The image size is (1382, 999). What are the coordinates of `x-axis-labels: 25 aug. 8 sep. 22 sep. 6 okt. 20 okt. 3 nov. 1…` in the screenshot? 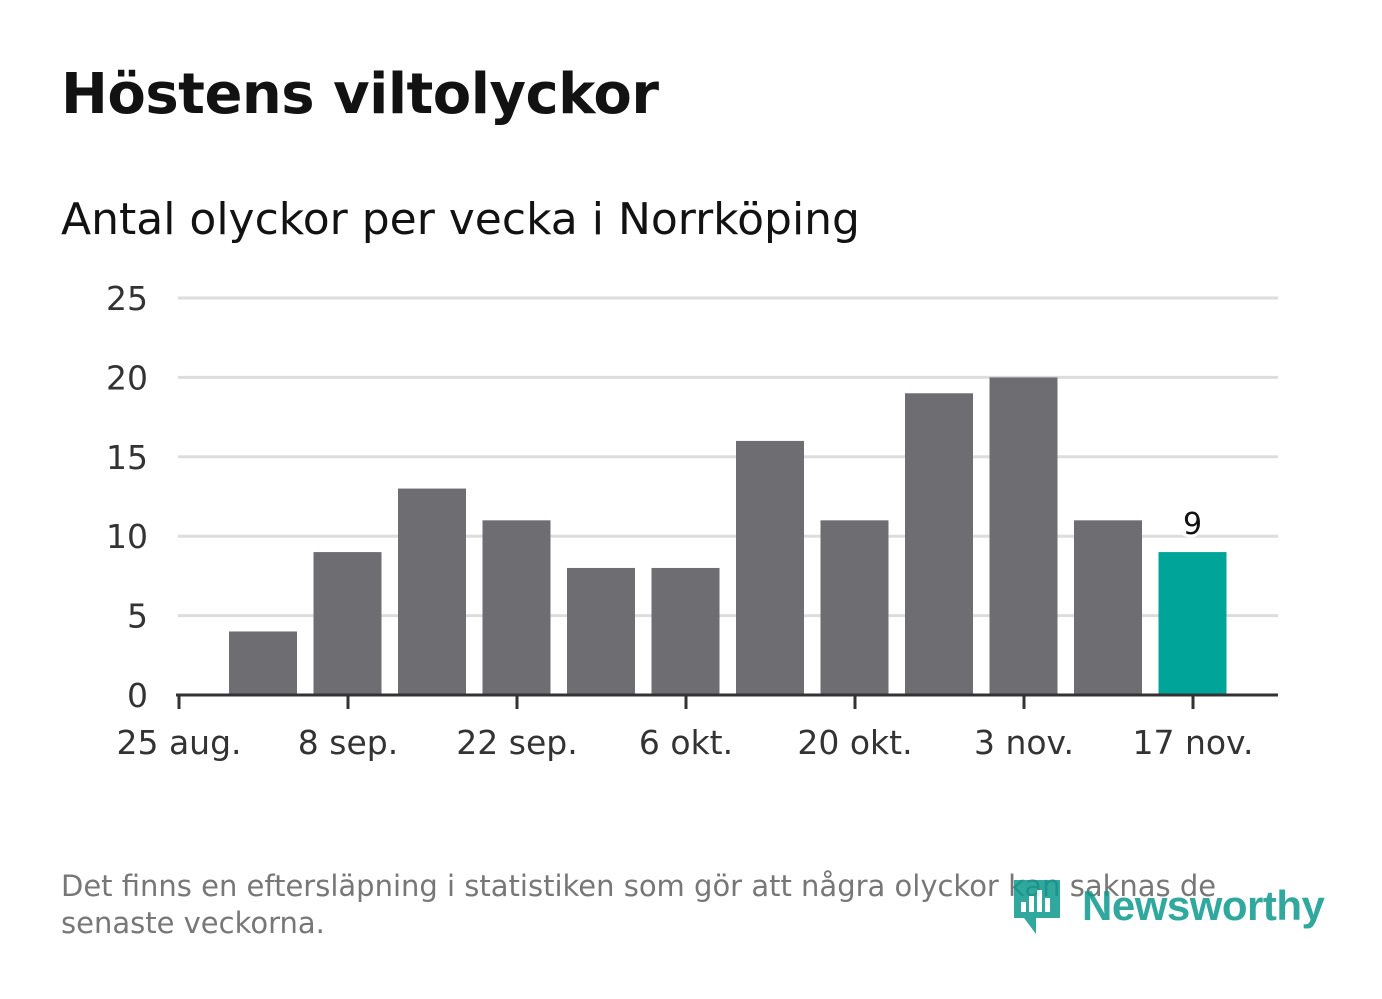 It's located at (684, 742).